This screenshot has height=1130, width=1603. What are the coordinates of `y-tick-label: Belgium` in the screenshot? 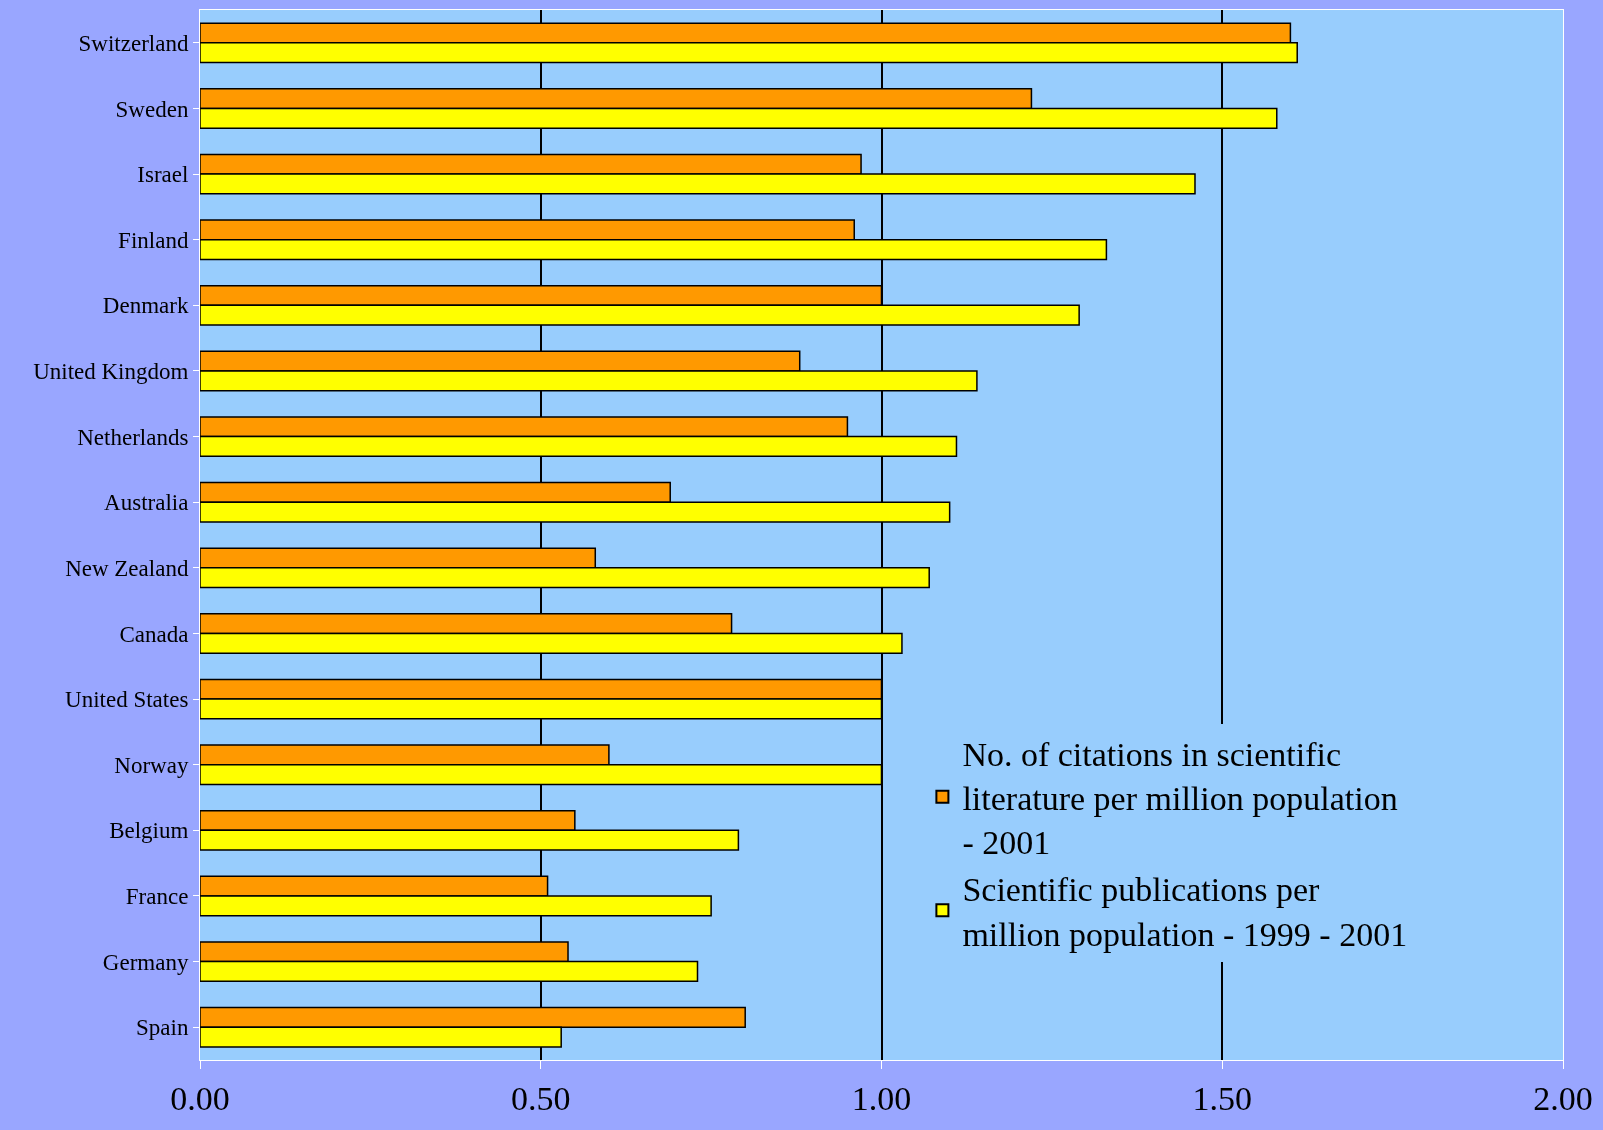 It's located at (149, 831).